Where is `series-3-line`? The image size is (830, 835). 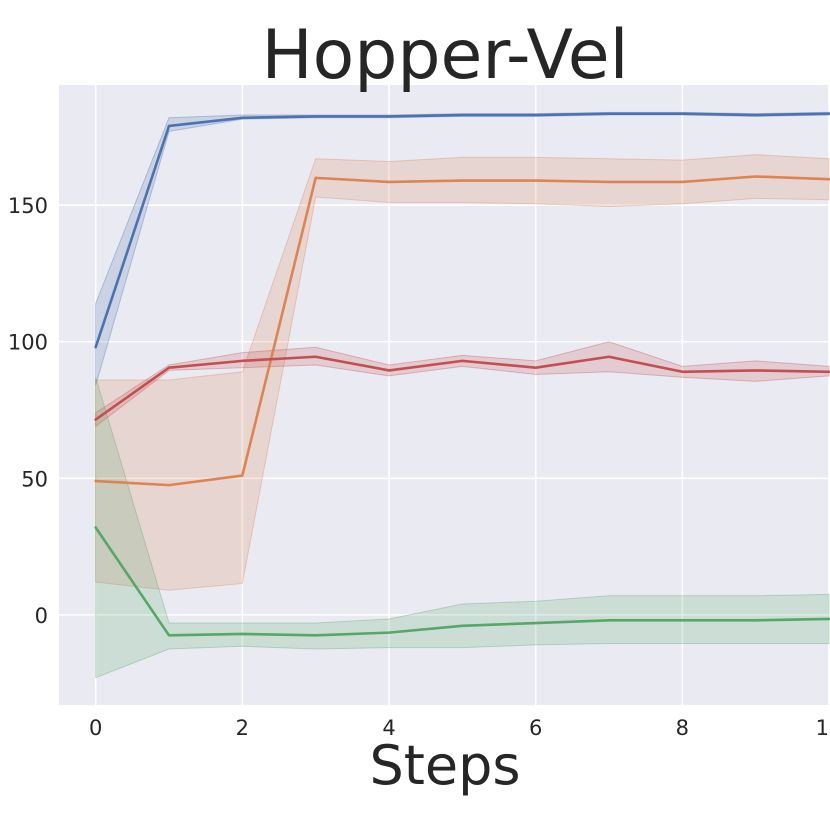 series-3-line is located at coordinates (462, 388).